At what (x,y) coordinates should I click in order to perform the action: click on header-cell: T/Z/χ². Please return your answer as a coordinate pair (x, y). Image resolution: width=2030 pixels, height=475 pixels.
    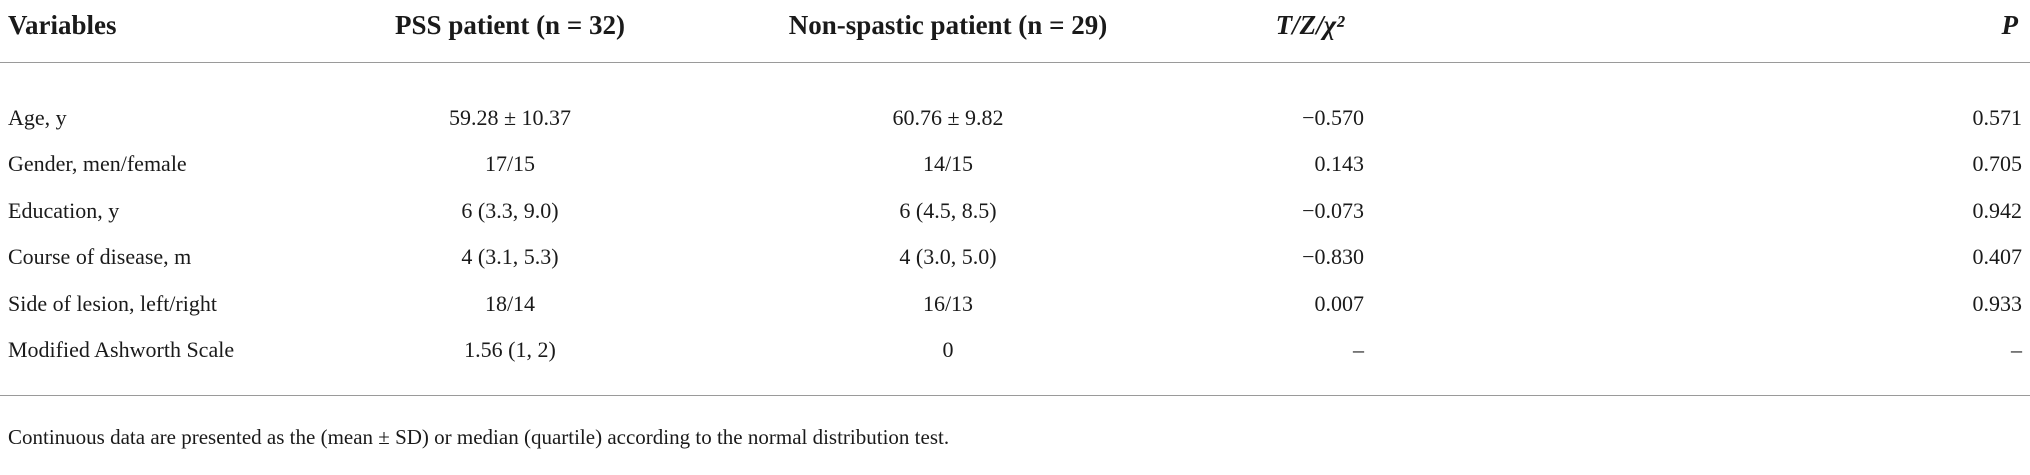
    Looking at the image, I should click on (1310, 25).